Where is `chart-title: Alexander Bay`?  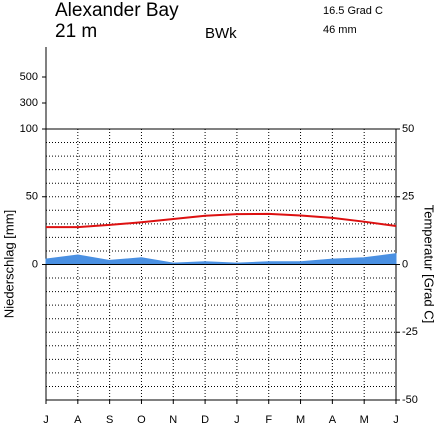
chart-title: Alexander Bay is located at coordinates (117, 10).